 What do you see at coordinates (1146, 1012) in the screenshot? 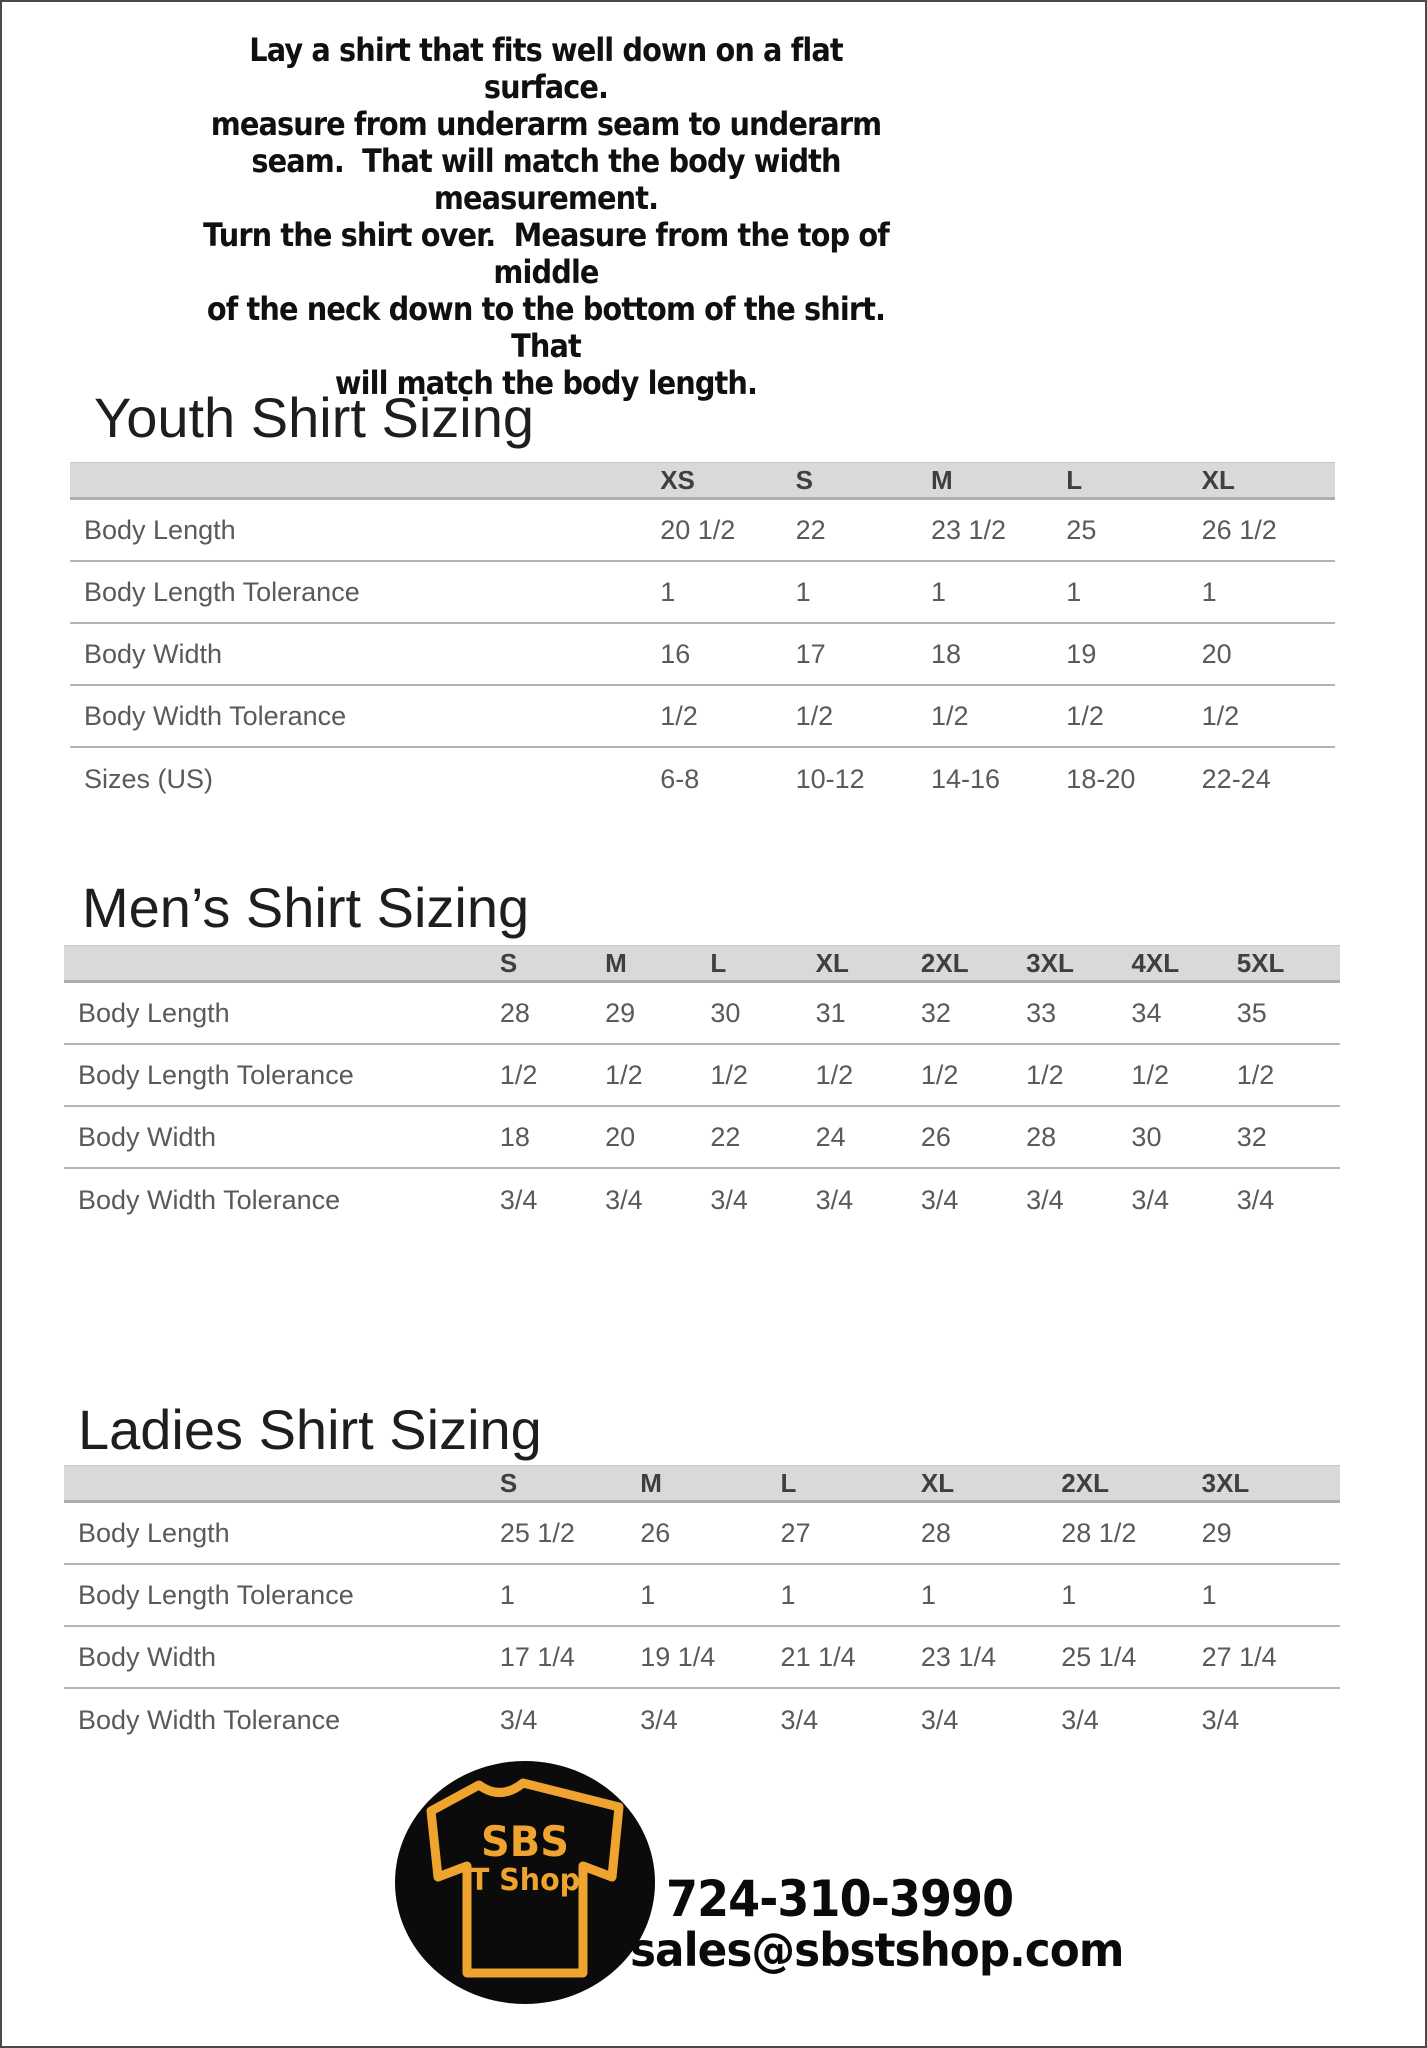
I see `table-cell: 34` at bounding box center [1146, 1012].